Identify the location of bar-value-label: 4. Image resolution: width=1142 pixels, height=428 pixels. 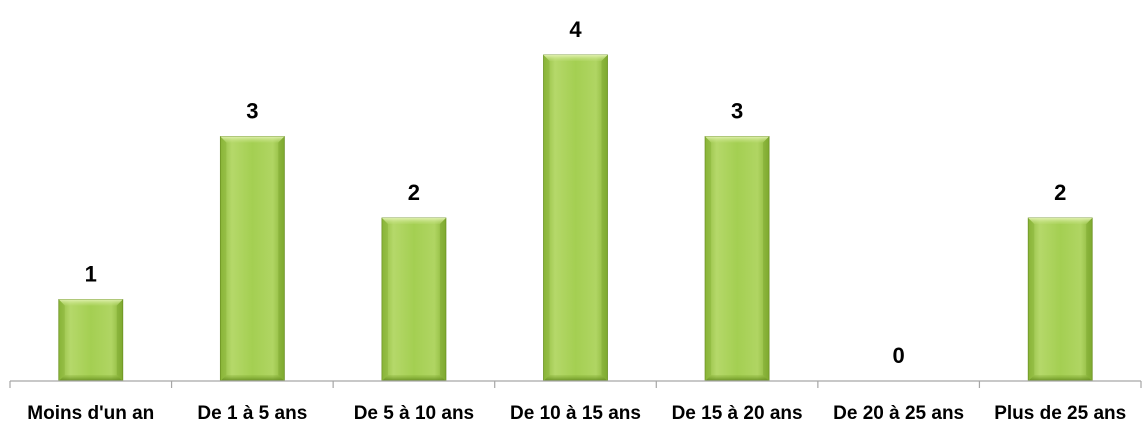
(575, 29).